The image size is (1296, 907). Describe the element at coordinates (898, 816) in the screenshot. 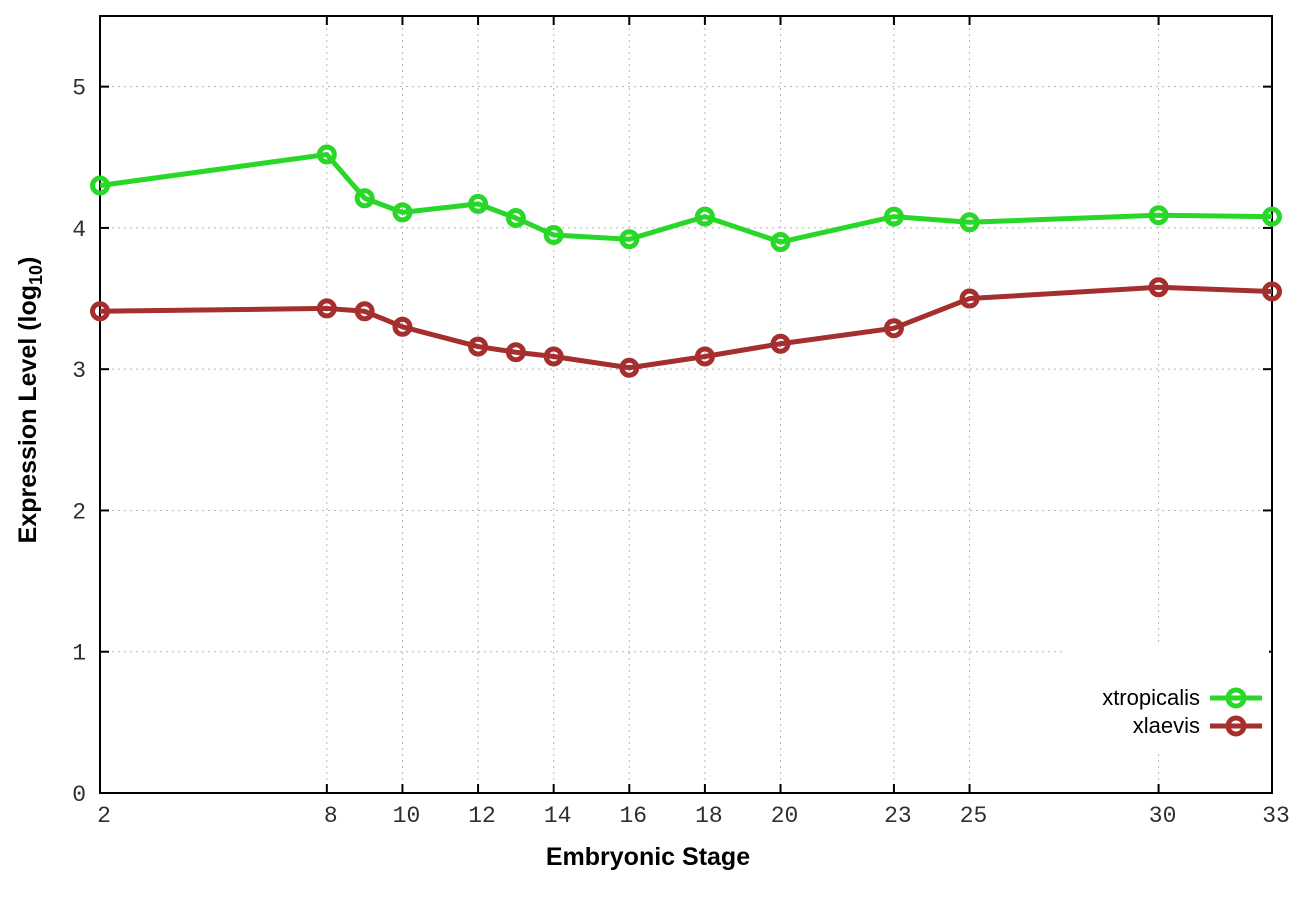

I see `svg-text: 23` at that location.